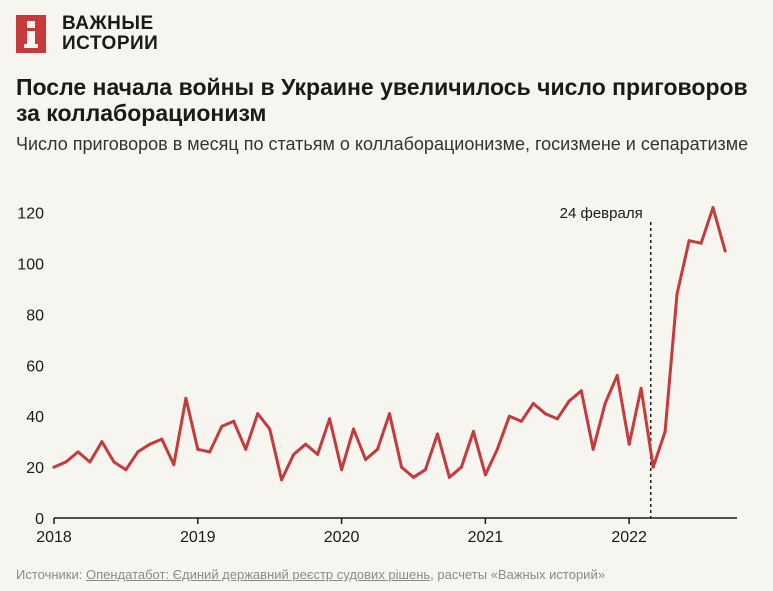 The width and height of the screenshot is (773, 591). What do you see at coordinates (35, 468) in the screenshot?
I see `y-tick-label: 20` at bounding box center [35, 468].